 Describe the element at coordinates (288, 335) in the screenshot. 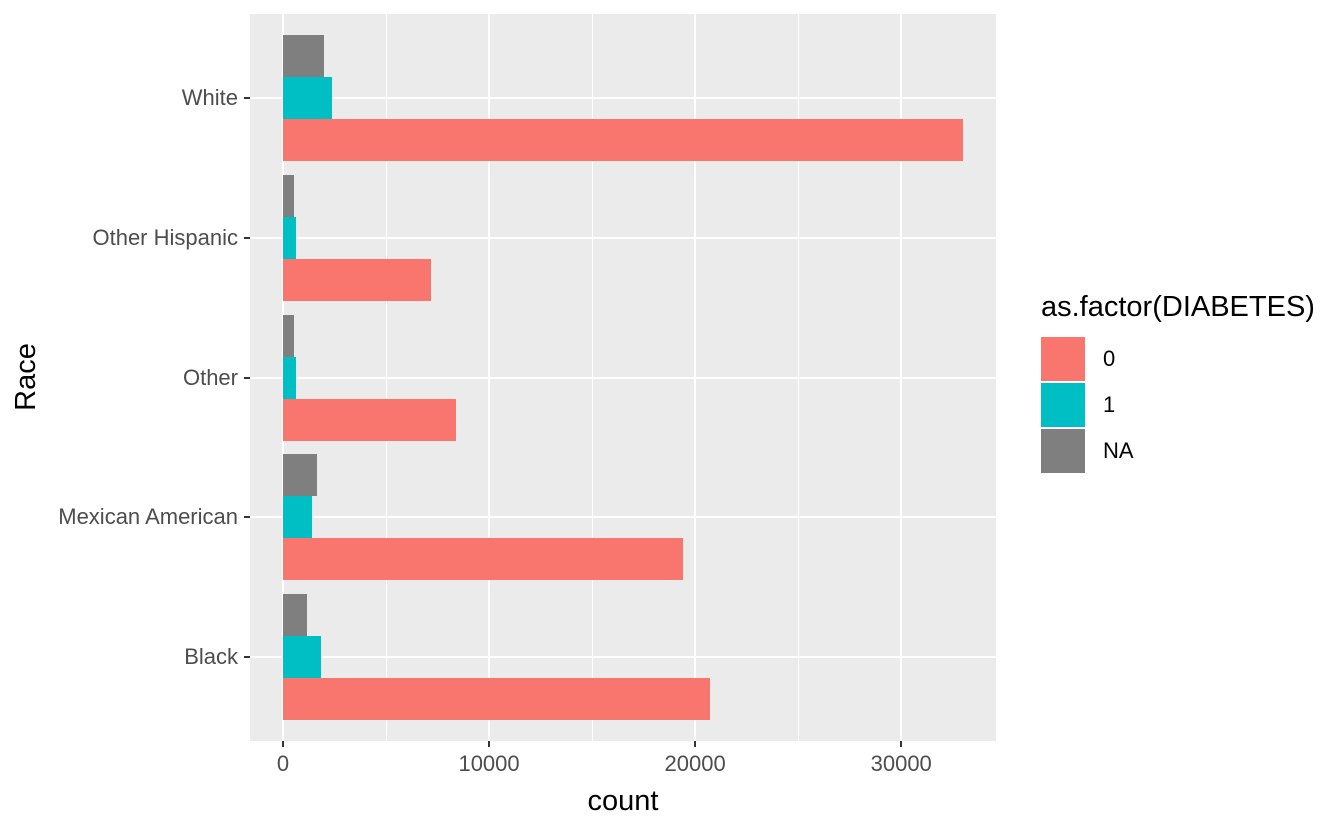

I see `bar-other-na` at that location.